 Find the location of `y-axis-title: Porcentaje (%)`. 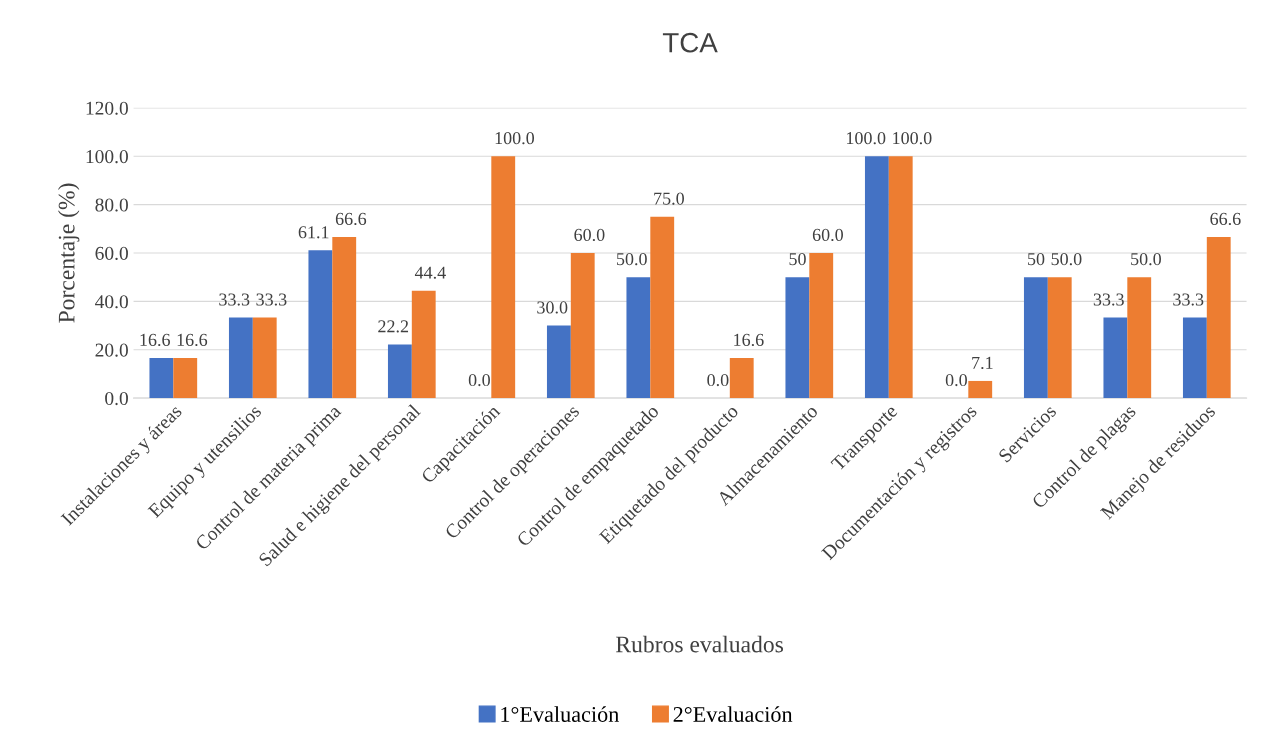

y-axis-title: Porcentaje (%) is located at coordinates (68, 253).